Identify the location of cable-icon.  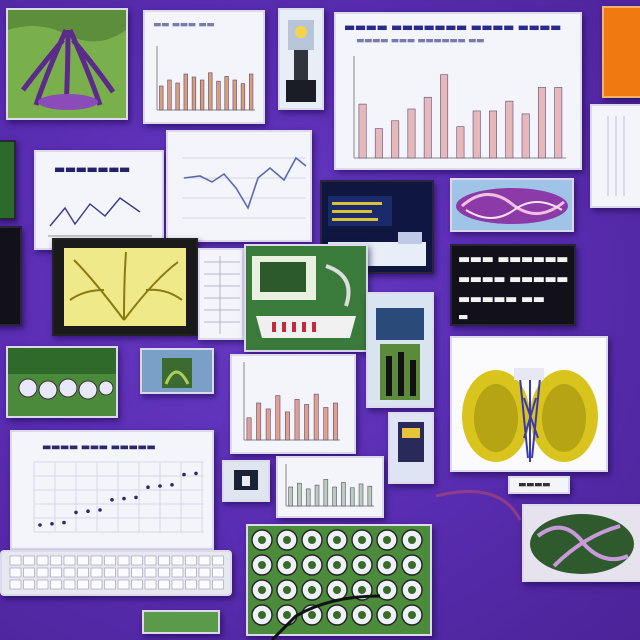
(338, 285).